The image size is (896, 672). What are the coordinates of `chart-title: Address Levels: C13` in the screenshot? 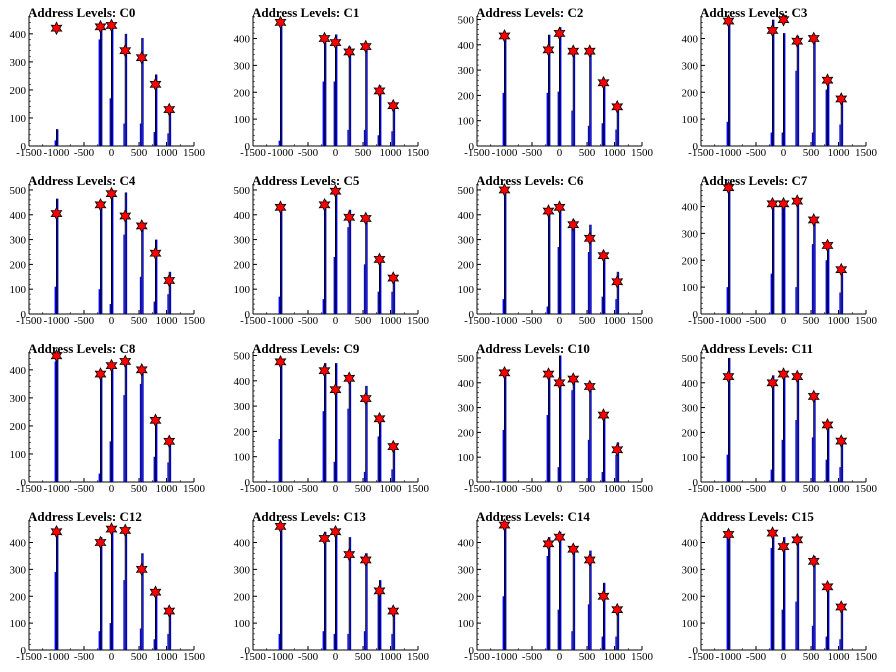 It's located at (309, 516).